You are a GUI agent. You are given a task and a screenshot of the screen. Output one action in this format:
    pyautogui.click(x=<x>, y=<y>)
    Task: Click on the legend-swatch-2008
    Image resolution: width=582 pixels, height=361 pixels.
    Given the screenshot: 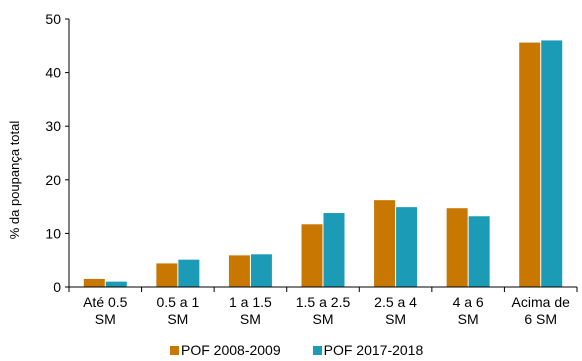 What is the action you would take?
    pyautogui.click(x=174, y=350)
    